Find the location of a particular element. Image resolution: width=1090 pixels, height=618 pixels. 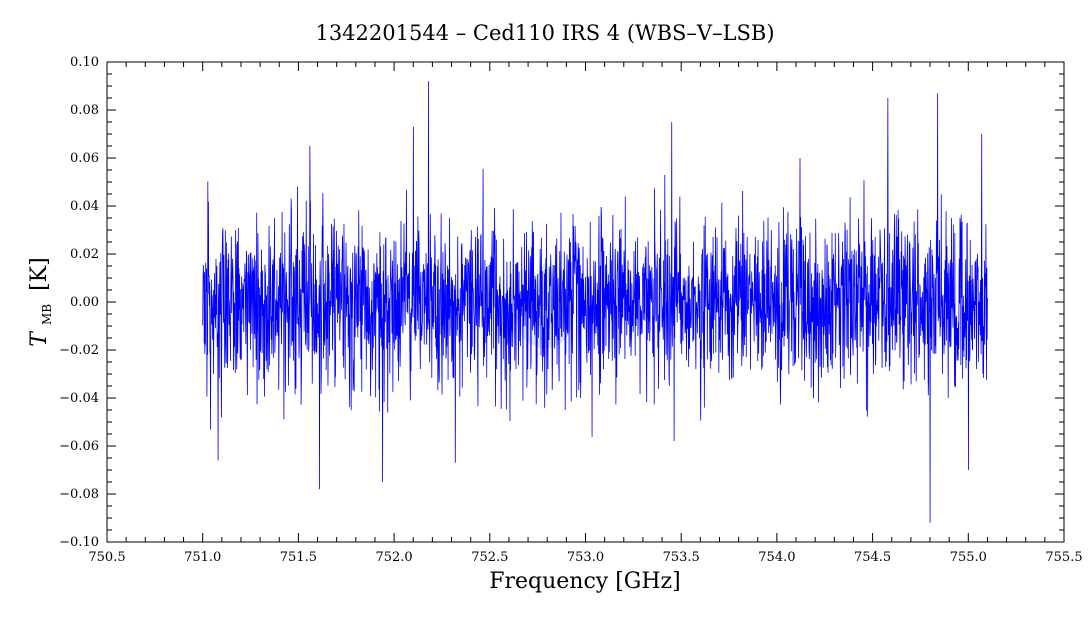

y-tick-label: 0.10 is located at coordinates (84, 62).